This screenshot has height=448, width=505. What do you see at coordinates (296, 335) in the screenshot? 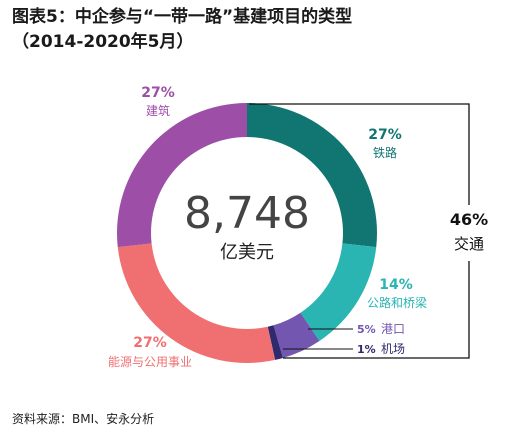
I see `slice-port` at bounding box center [296, 335].